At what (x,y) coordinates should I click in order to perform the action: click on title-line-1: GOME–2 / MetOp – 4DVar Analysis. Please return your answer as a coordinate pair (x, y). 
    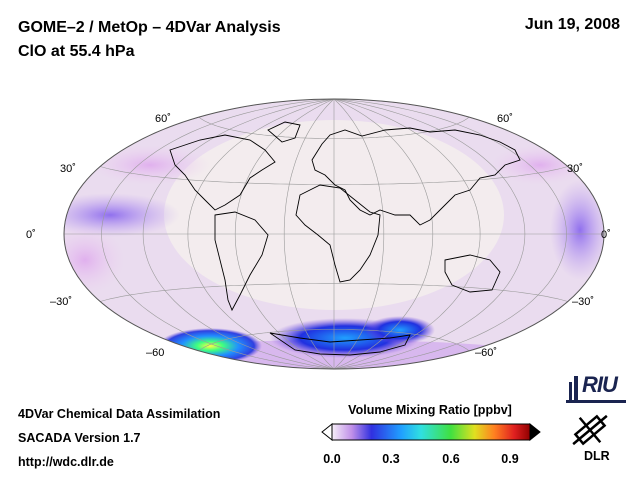
    Looking at the image, I should click on (149, 27).